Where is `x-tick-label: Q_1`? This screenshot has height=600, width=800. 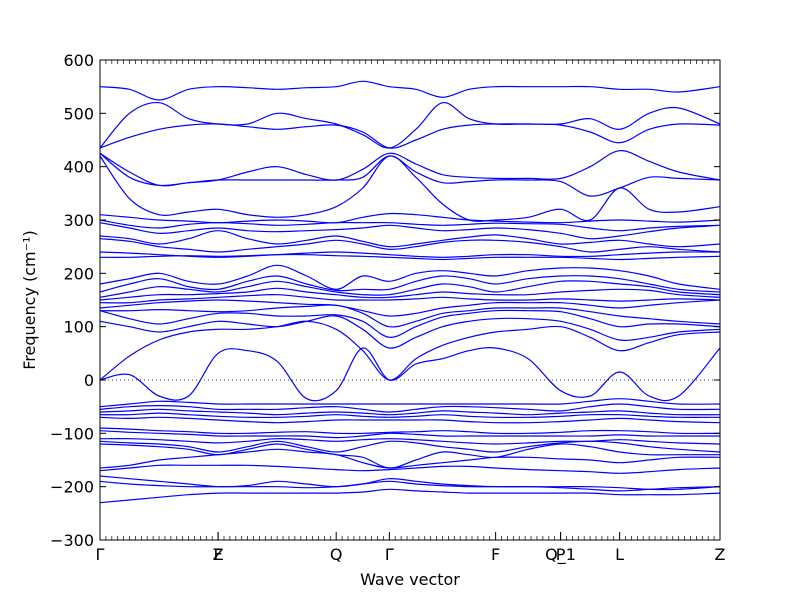
x-tick-label: Q_1 is located at coordinates (560, 555).